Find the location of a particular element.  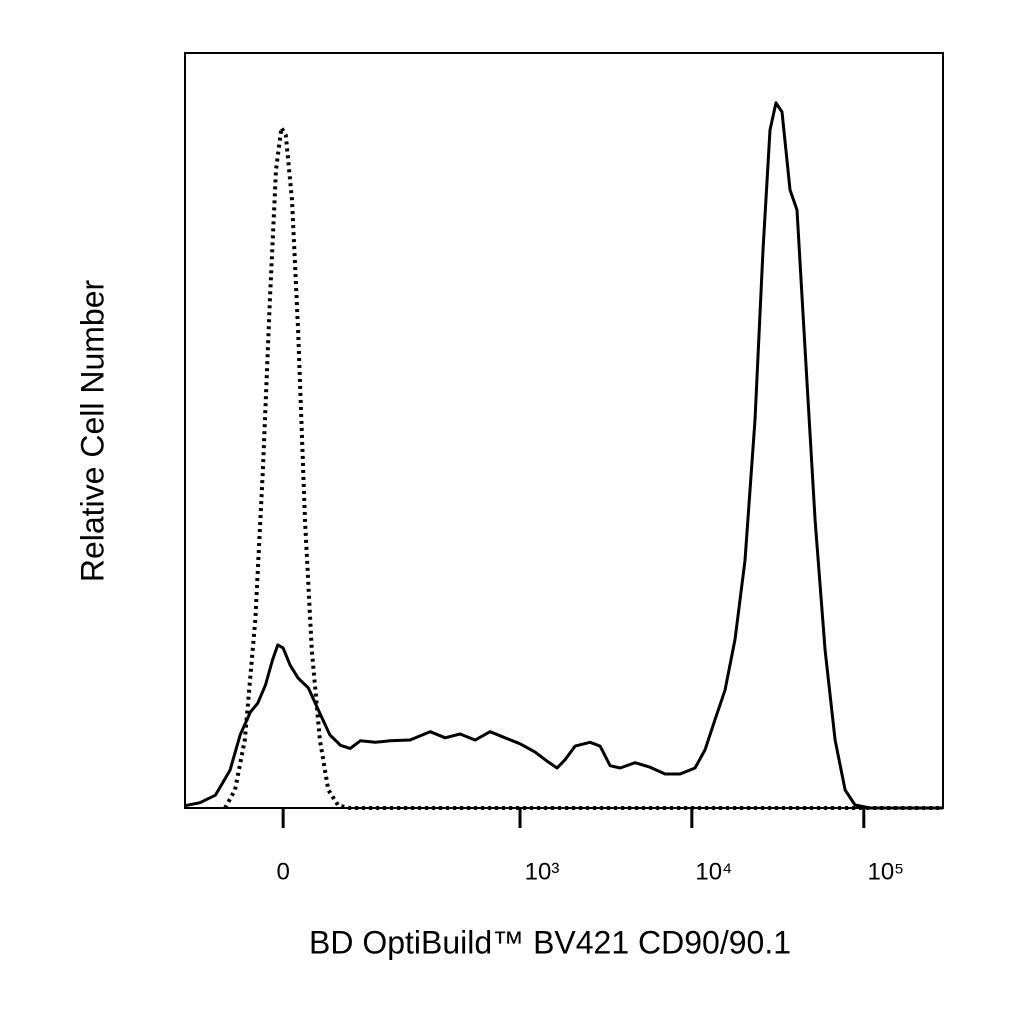

x-tick-label: 10³ is located at coordinates (542, 871).